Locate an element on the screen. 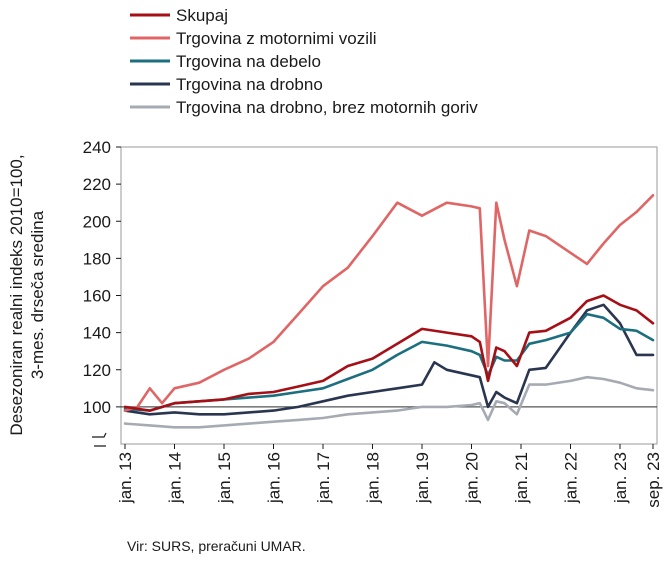 The width and height of the screenshot is (669, 561). y-axis-label-line: 3-mes. drseča sredina is located at coordinates (37, 294).